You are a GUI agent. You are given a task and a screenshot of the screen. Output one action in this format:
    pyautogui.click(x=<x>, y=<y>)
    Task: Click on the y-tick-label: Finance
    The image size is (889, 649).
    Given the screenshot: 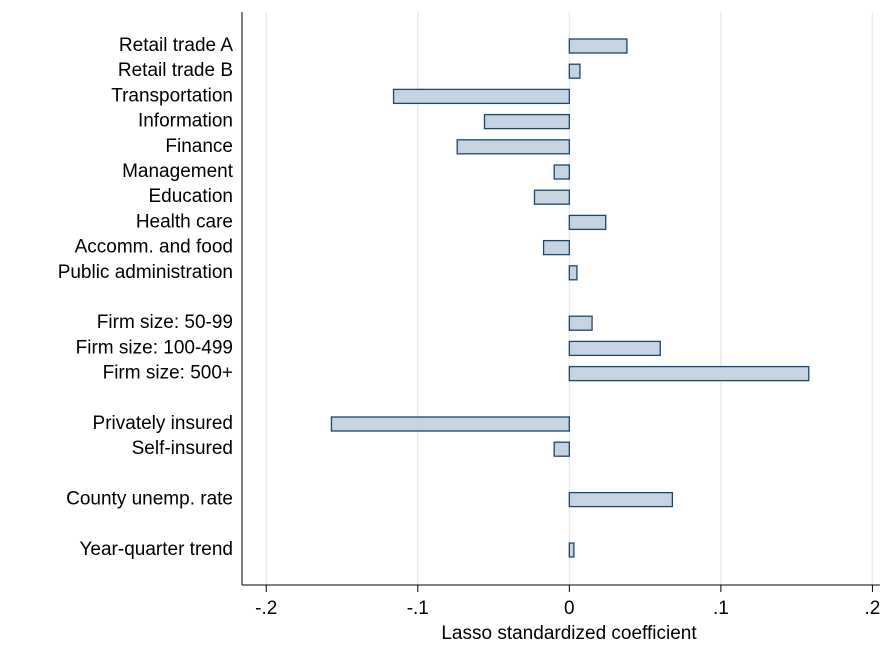 What is the action you would take?
    pyautogui.click(x=199, y=146)
    